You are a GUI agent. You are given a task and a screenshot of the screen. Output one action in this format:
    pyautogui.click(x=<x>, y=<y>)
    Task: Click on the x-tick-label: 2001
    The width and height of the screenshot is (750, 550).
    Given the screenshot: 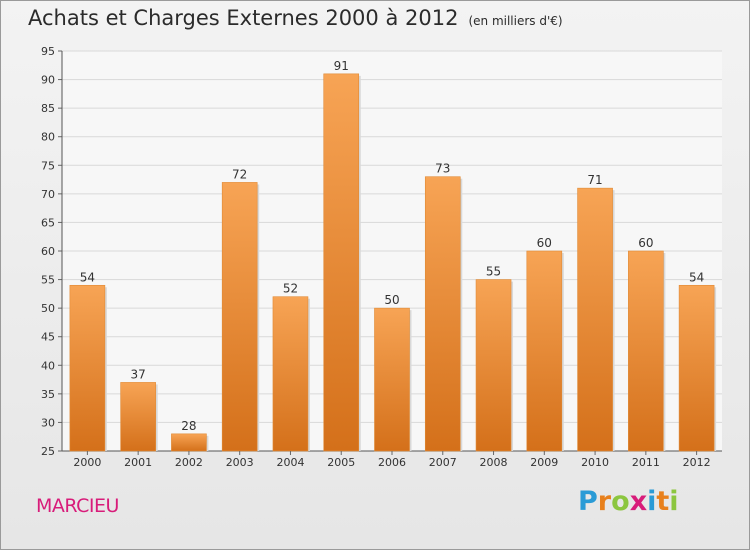 What is the action you would take?
    pyautogui.click(x=138, y=462)
    